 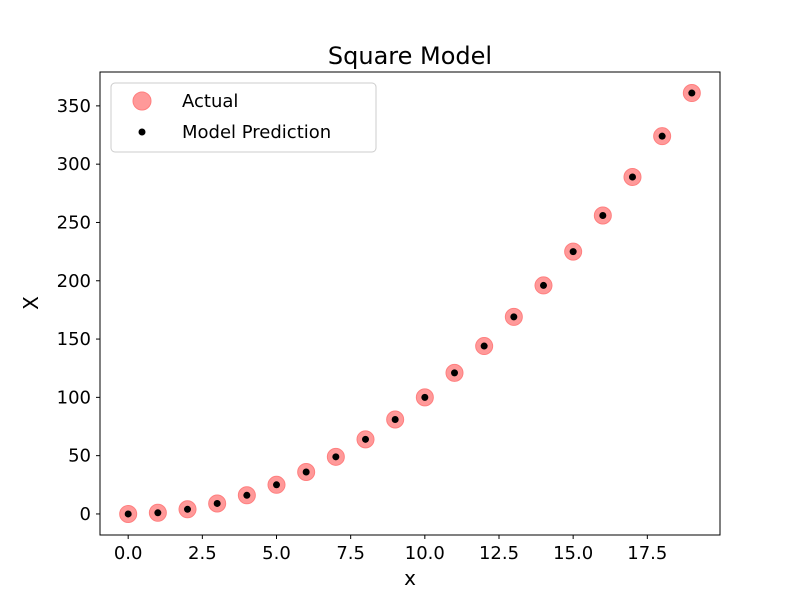 What do you see at coordinates (390, 549) in the screenshot?
I see `x-axis-ticks: 0.0 2.5 5.0 7.5 10.0 12.5 15.0 17.5` at bounding box center [390, 549].